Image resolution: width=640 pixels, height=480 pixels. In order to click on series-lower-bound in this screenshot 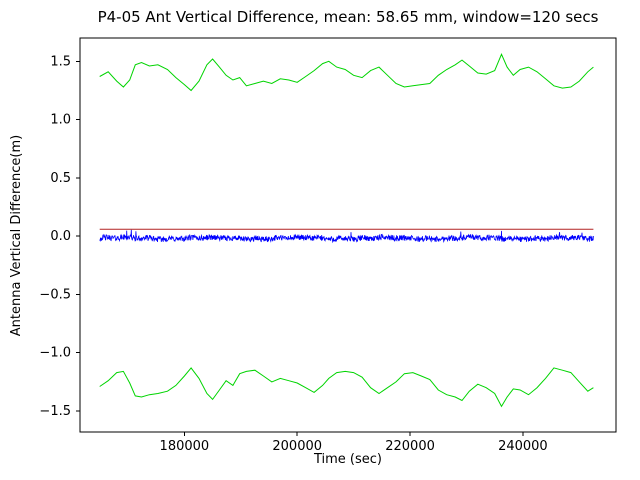, I will do `click(346, 387)`.